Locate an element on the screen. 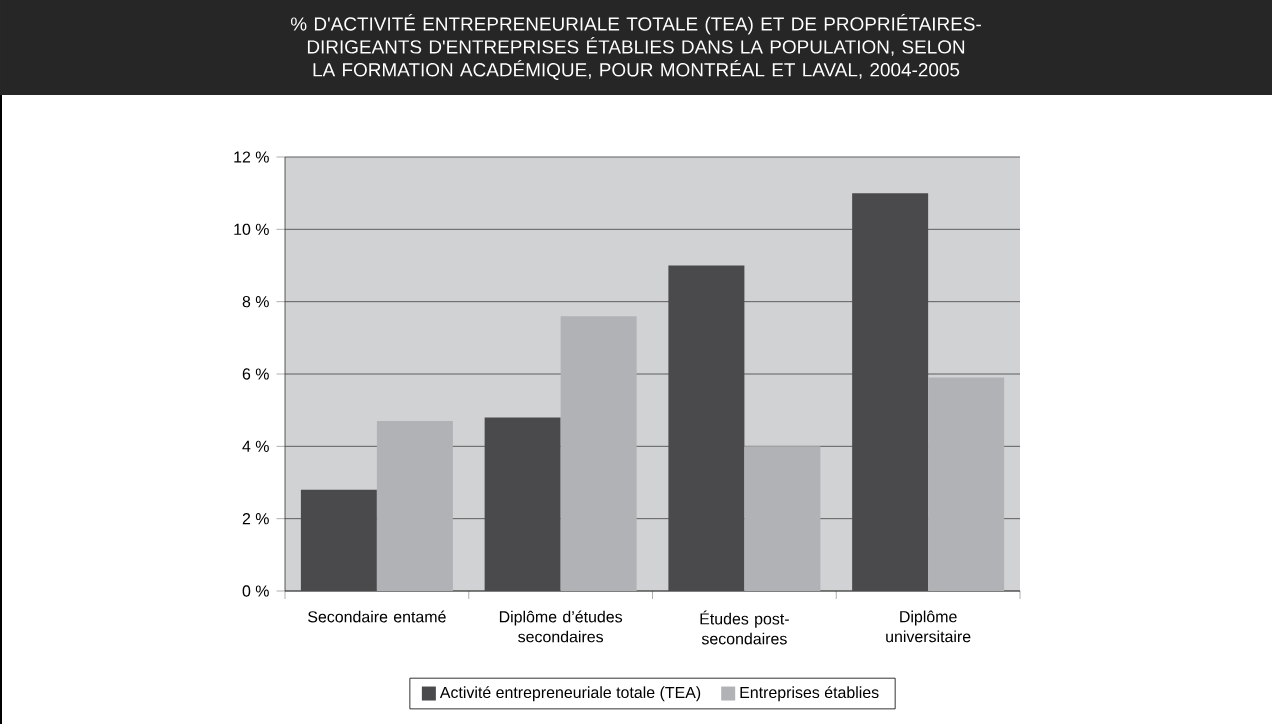  chart-title: % D'ACTIVITÉ ENTREPRENEURIALE TOTALE (TEA) ET DE PROPRIÉTAIRES-DIRIGEANTS D'ENTREPRISES ÉTABLIES DANS LA POPULATION, SELON LA FORMATION ACADÉMIQUE, POUR MONTRÉAL ET LAVAL, 2004-2005 is located at coordinates (635, 47).